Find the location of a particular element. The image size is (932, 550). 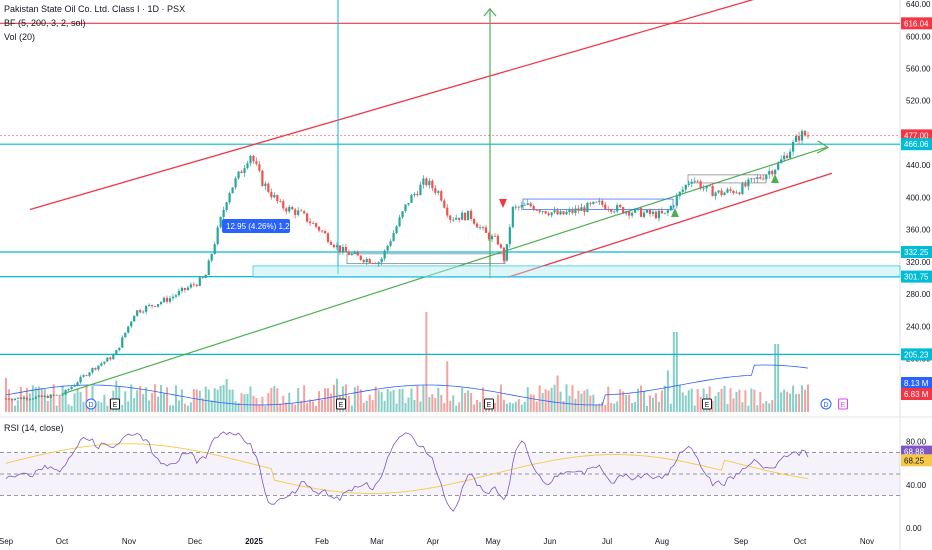

price-tag-label: 332.25 is located at coordinates (916, 252).